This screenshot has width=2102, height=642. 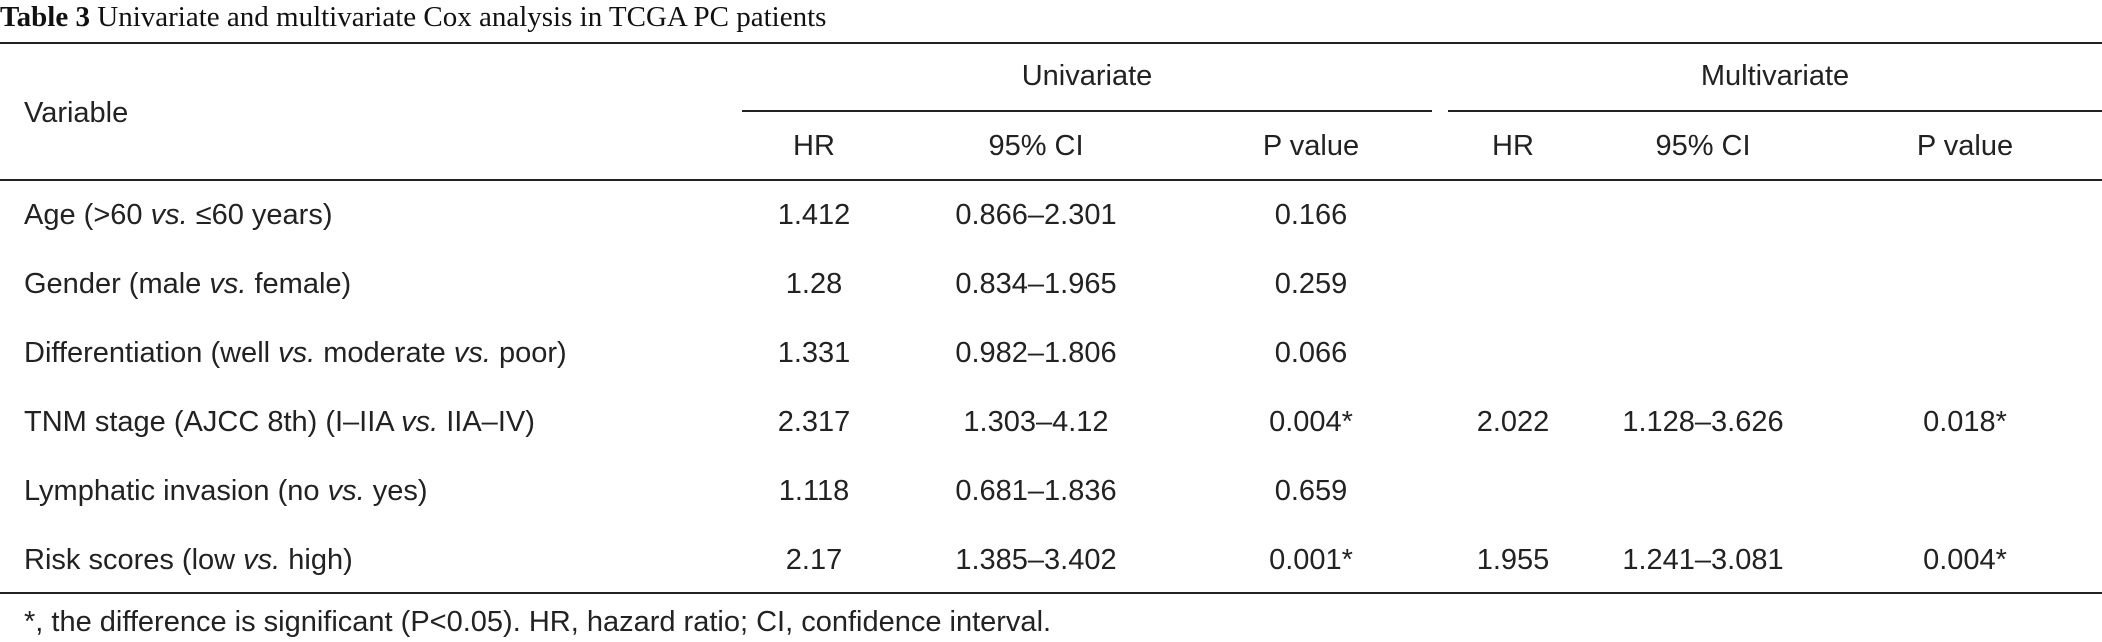 I want to click on multivariate-group-rule, so click(x=1775, y=111).